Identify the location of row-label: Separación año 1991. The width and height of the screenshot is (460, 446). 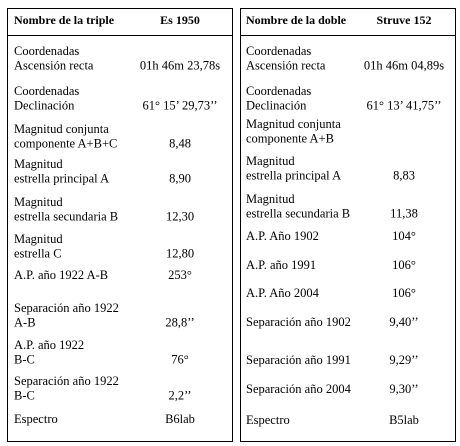
(298, 360).